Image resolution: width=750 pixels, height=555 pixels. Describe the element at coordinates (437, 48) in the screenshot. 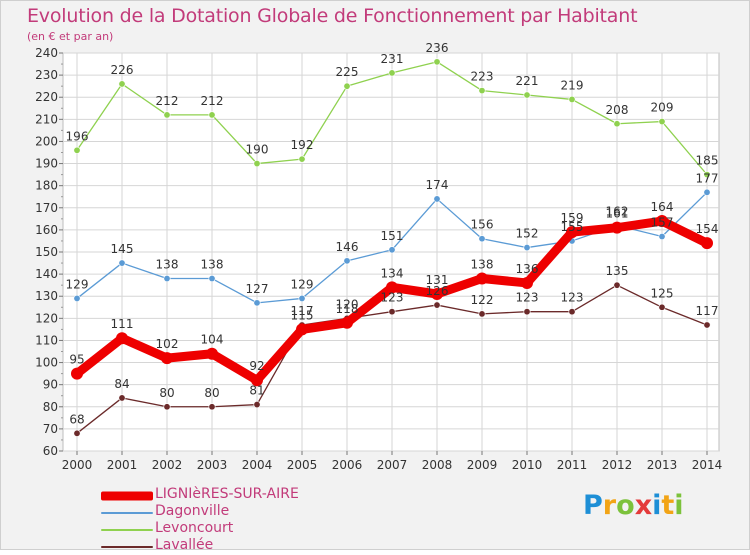

I see `data-label: 236` at that location.